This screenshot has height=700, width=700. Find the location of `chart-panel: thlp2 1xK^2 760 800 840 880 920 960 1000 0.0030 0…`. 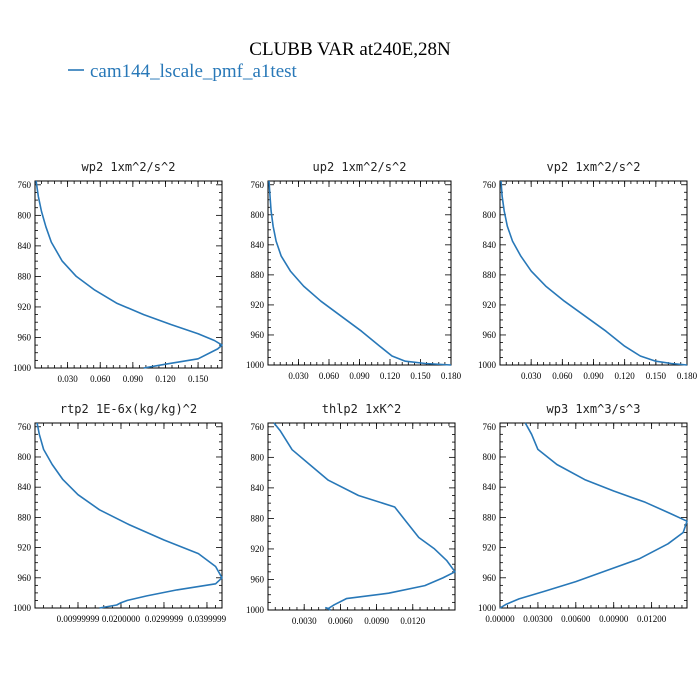

chart-panel: thlp2 1xK^2 760 800 840 880 920 960 1000 0.0030 0… is located at coordinates (351, 514).